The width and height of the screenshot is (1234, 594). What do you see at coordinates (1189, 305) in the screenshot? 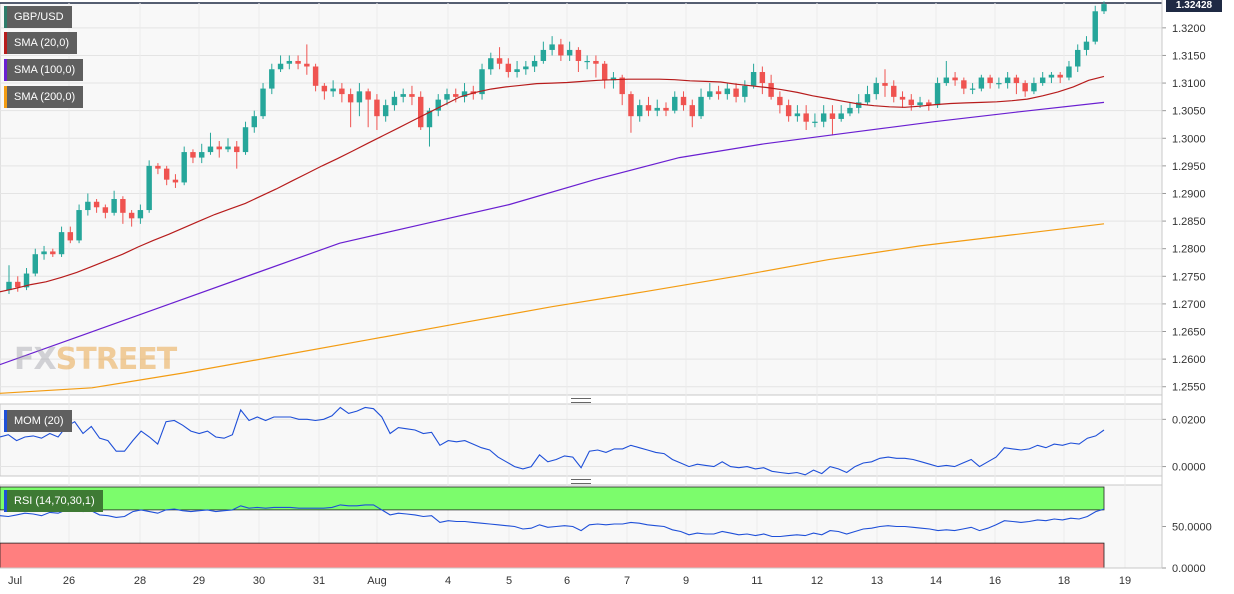
I see `price-tick-label: 1.2700` at bounding box center [1189, 305].